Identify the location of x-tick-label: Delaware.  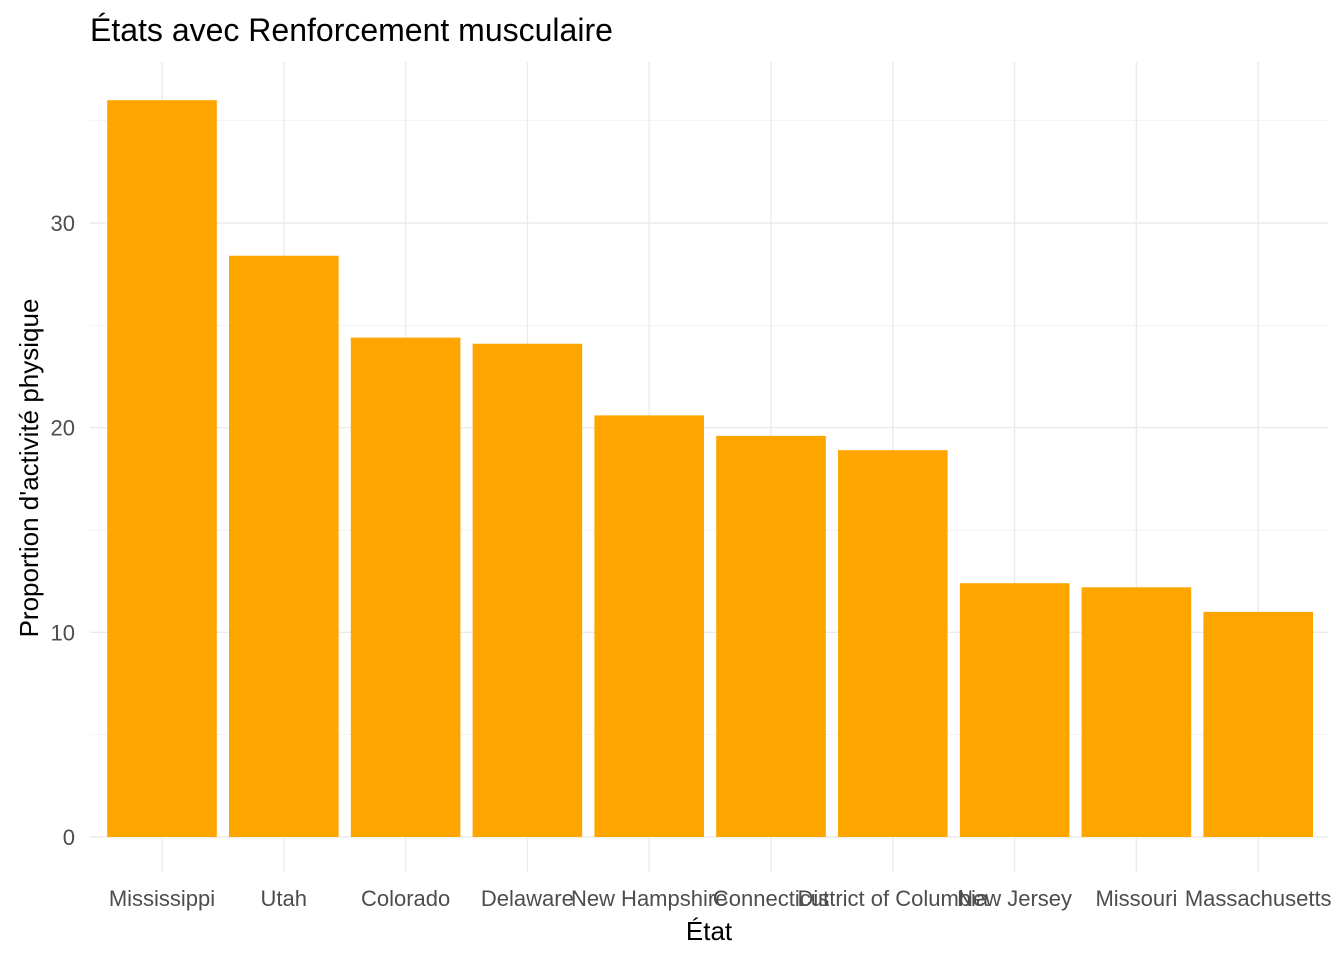
(527, 898).